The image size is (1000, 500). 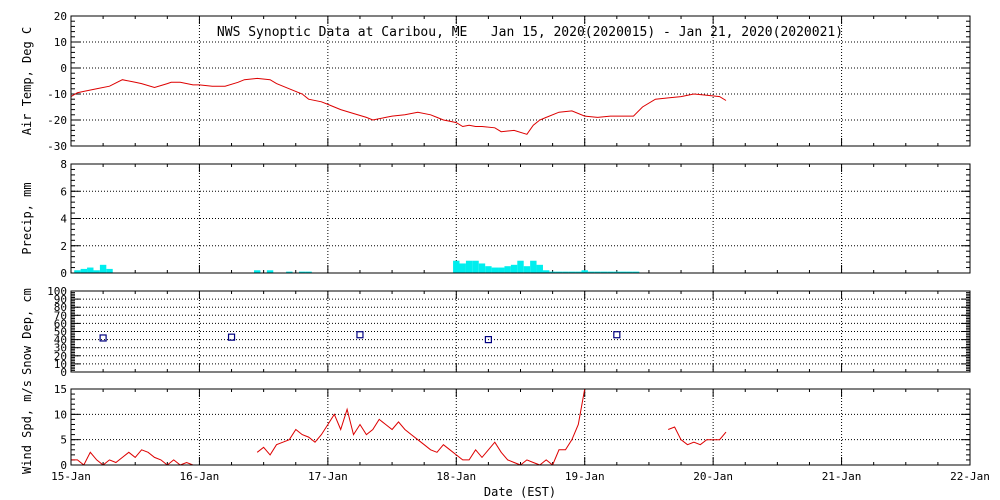 I want to click on air-temp-axis-label: Air Temp, Deg C, so click(x=27, y=81).